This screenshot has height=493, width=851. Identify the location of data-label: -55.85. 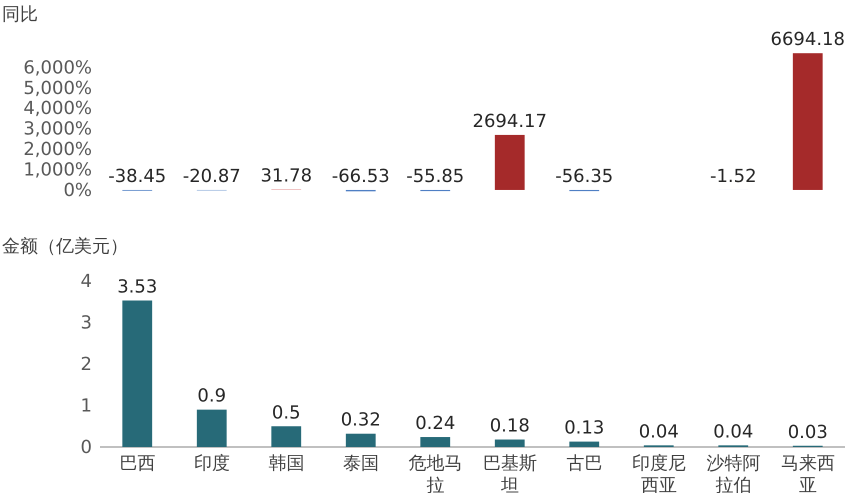
(435, 176).